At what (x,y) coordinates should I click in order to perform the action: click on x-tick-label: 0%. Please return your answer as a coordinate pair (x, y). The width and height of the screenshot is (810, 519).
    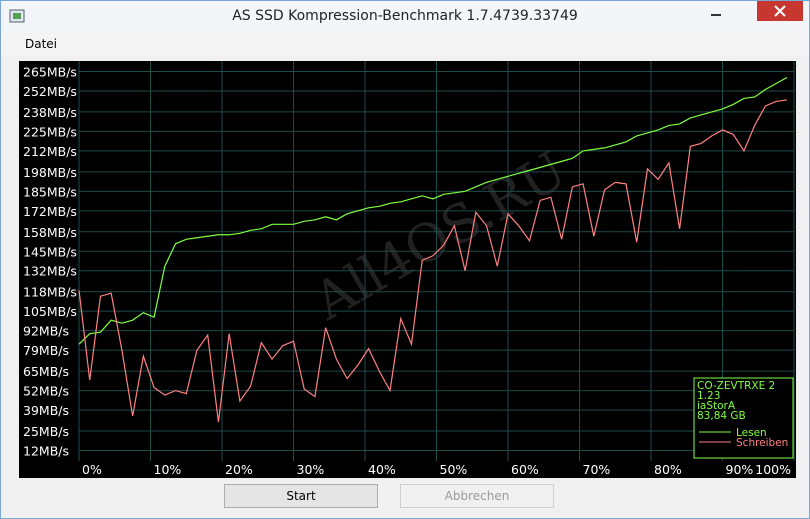
    Looking at the image, I should click on (92, 469).